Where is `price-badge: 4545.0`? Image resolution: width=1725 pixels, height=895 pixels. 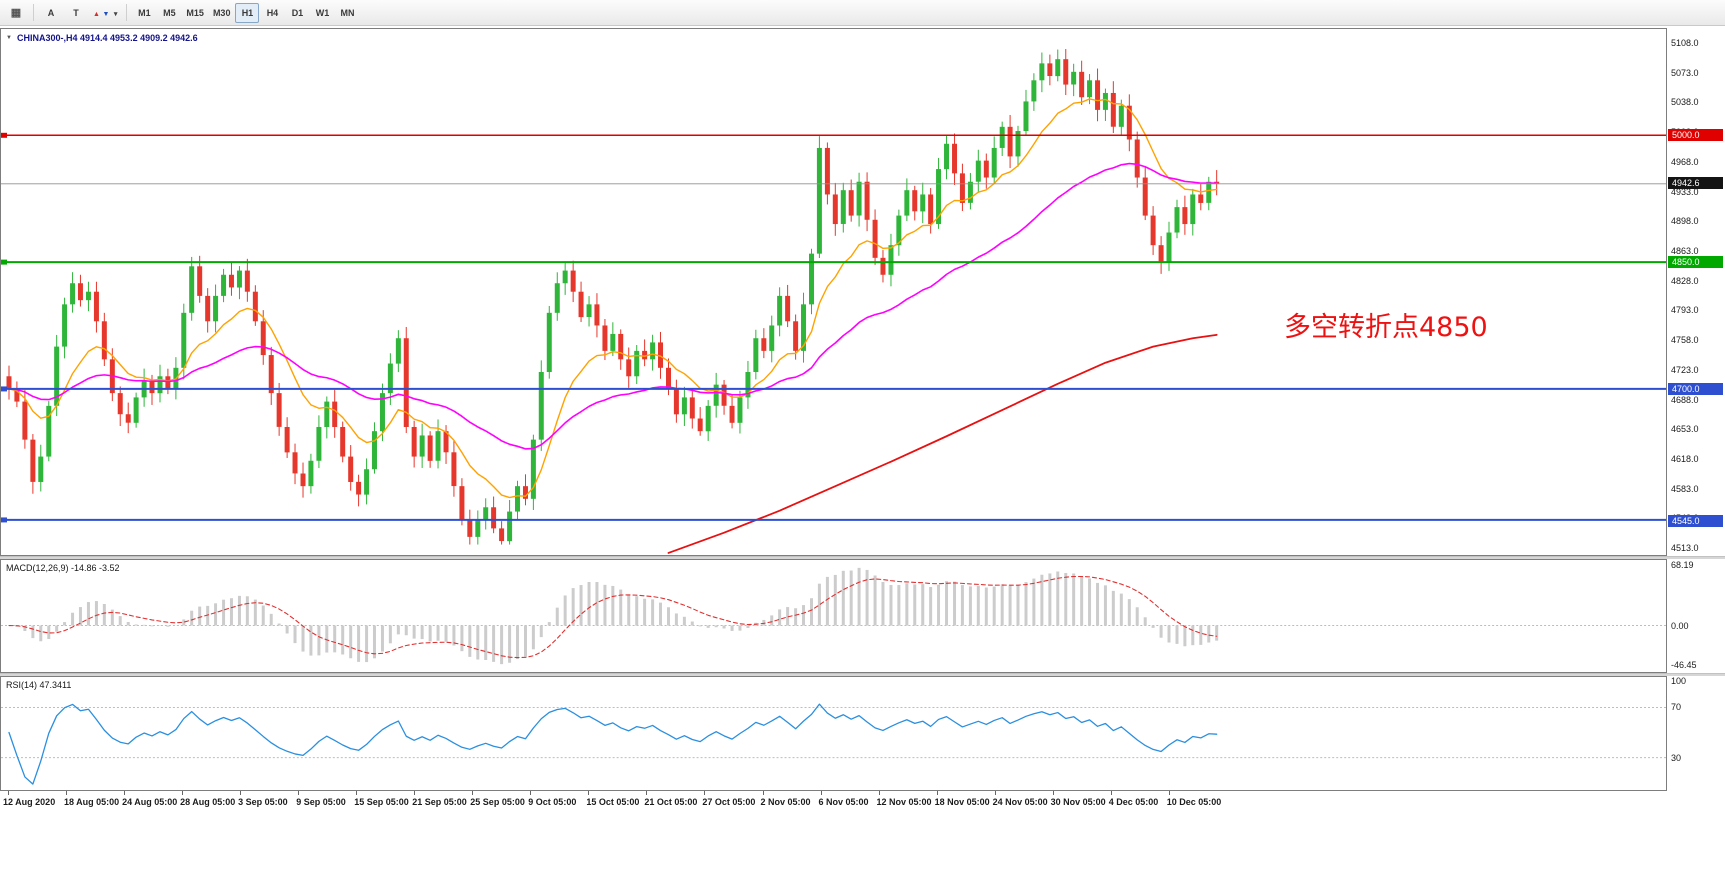 price-badge: 4545.0 is located at coordinates (1695, 520).